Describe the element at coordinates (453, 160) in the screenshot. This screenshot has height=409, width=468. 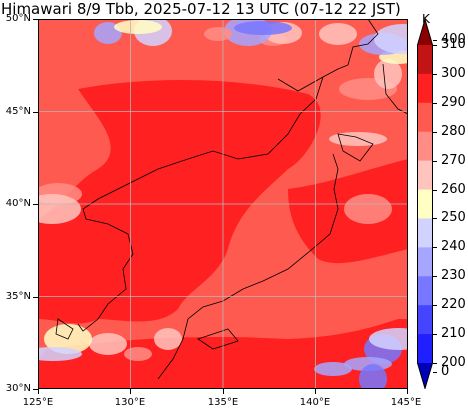
I see `colorbar-label: 270` at that location.